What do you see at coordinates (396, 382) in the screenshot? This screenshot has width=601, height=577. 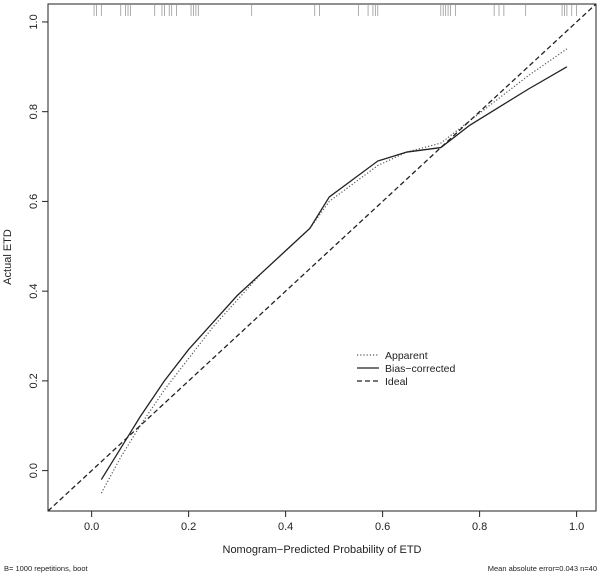 I see `legend-label: Ideal` at bounding box center [396, 382].